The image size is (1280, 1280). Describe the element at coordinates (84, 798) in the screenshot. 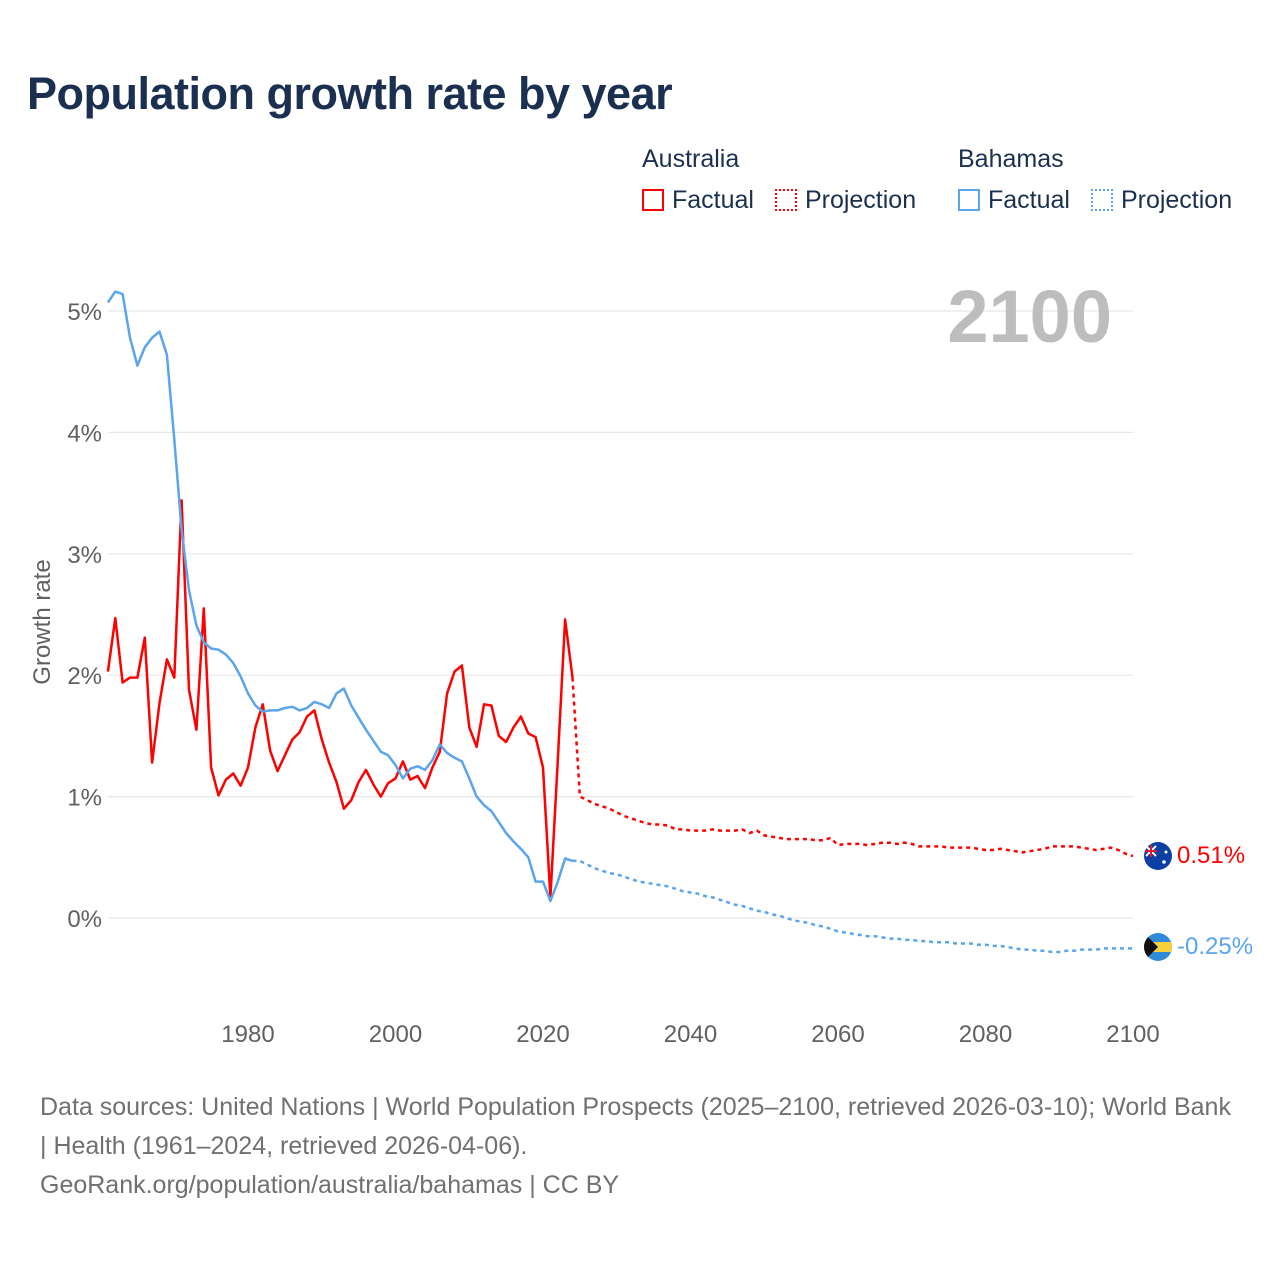

I see `y-tick-label: 1%` at that location.